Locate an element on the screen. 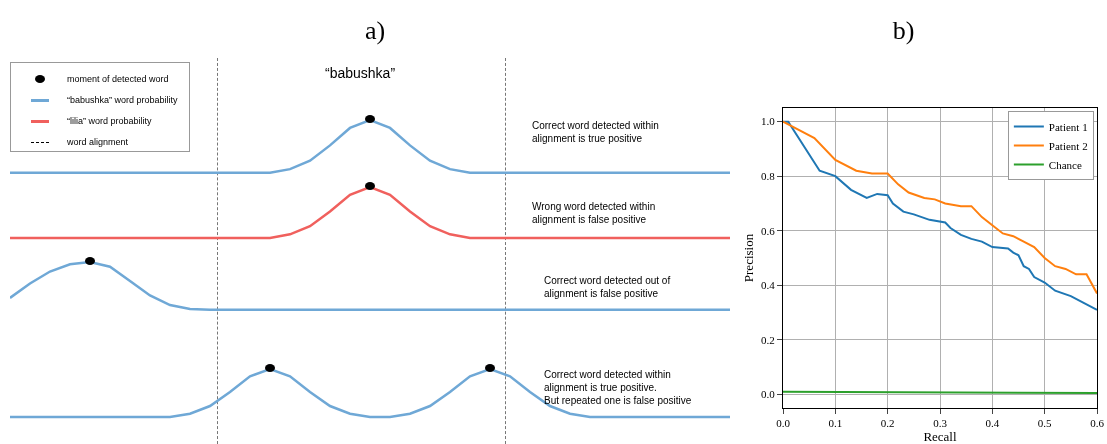 The height and width of the screenshot is (444, 1107). y-tick-label: 0.6 is located at coordinates (768, 230).